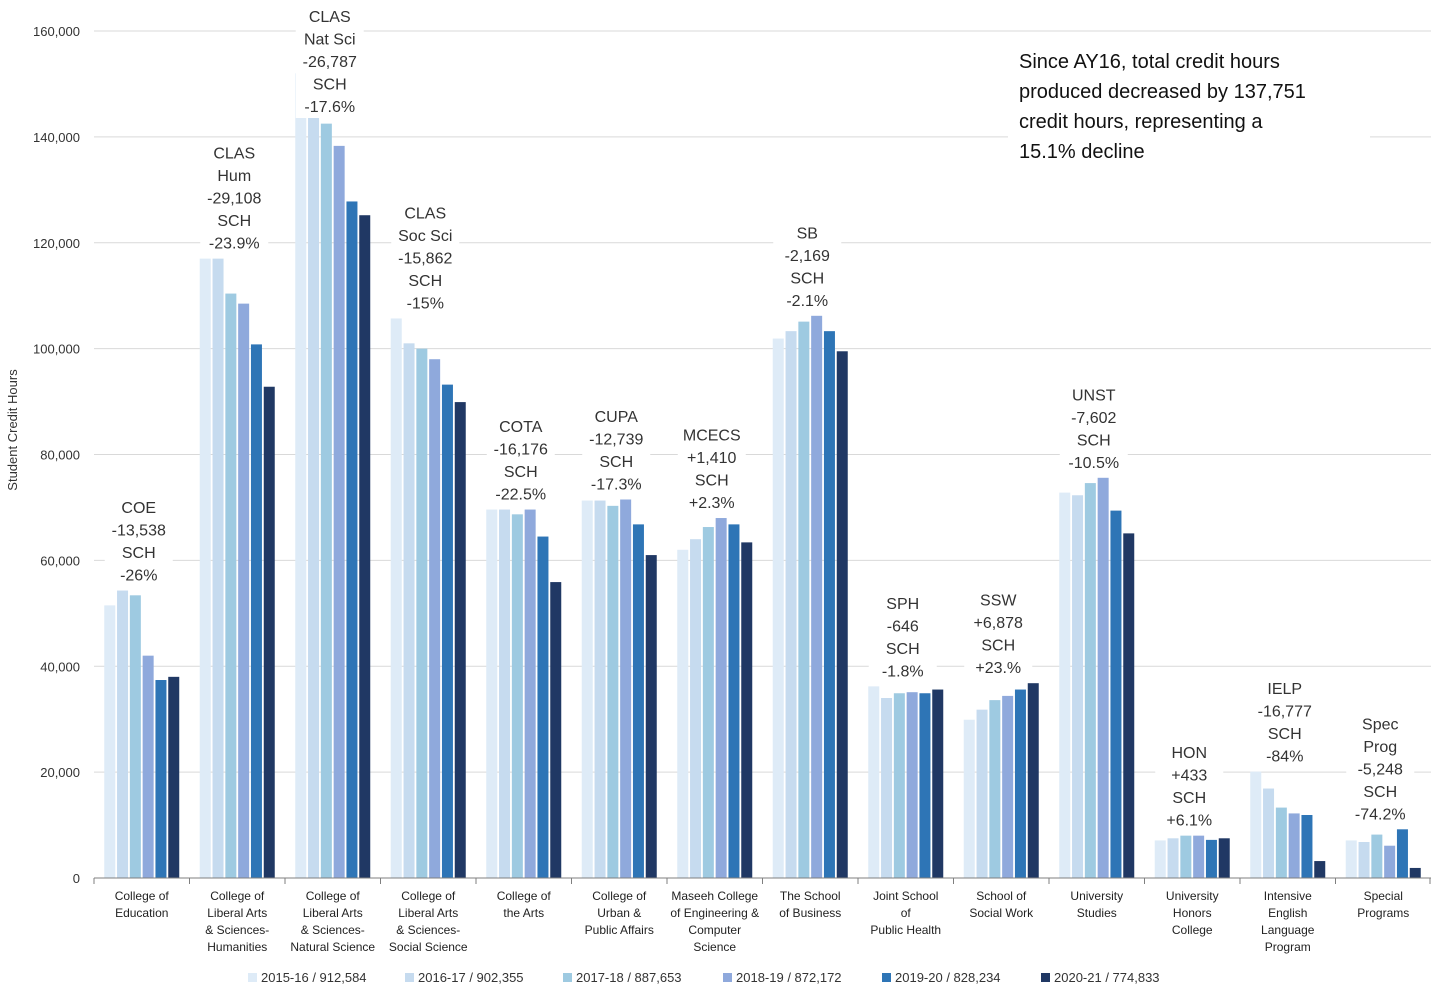 This screenshot has height=993, width=1431. What do you see at coordinates (619, 930) in the screenshot?
I see `x-category-label: Public Affairs` at bounding box center [619, 930].